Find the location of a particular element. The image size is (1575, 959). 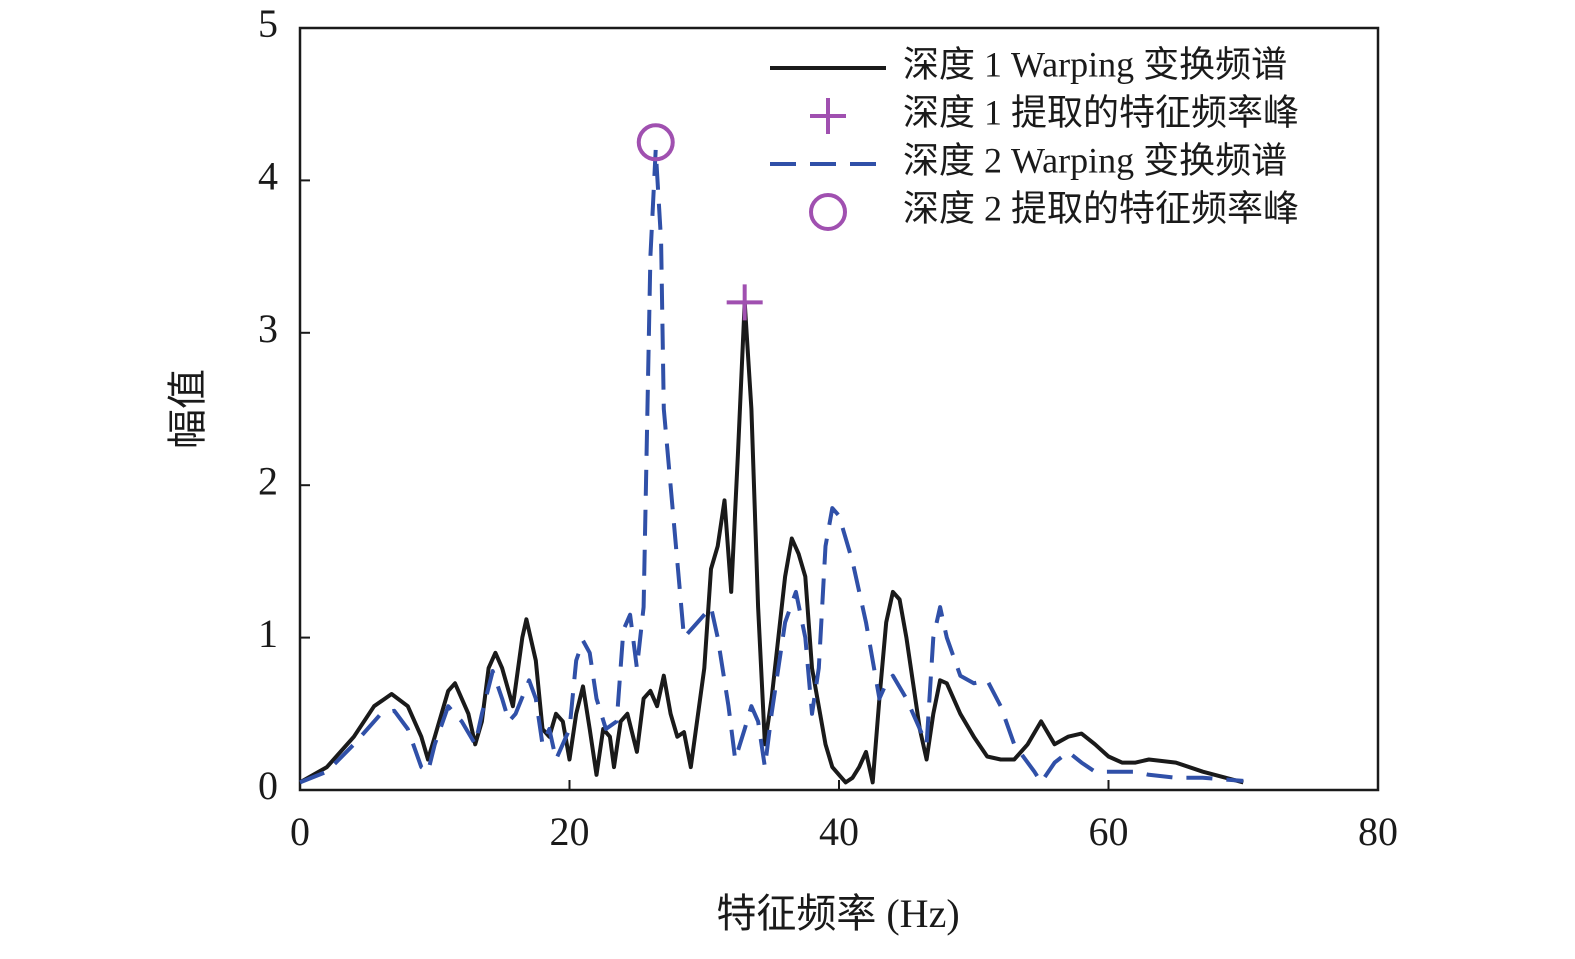

legend-label: 深度 1 提取的特征频率峰 is located at coordinates (1101, 112).